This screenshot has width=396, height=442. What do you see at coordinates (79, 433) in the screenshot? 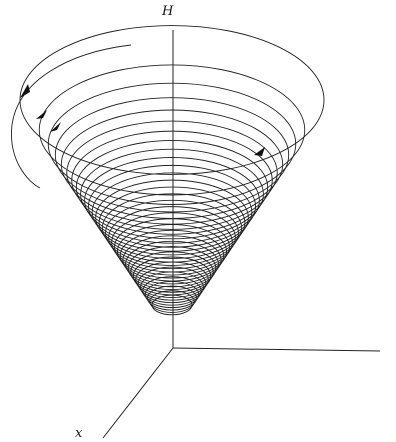
I see `depth-axis-label: x` at bounding box center [79, 433].